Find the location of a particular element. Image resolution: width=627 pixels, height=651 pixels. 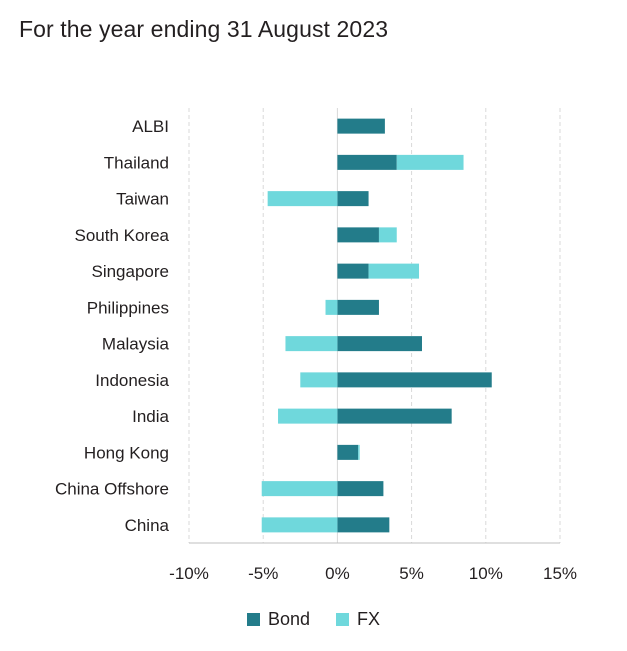

category-label: Thailand is located at coordinates (136, 162).